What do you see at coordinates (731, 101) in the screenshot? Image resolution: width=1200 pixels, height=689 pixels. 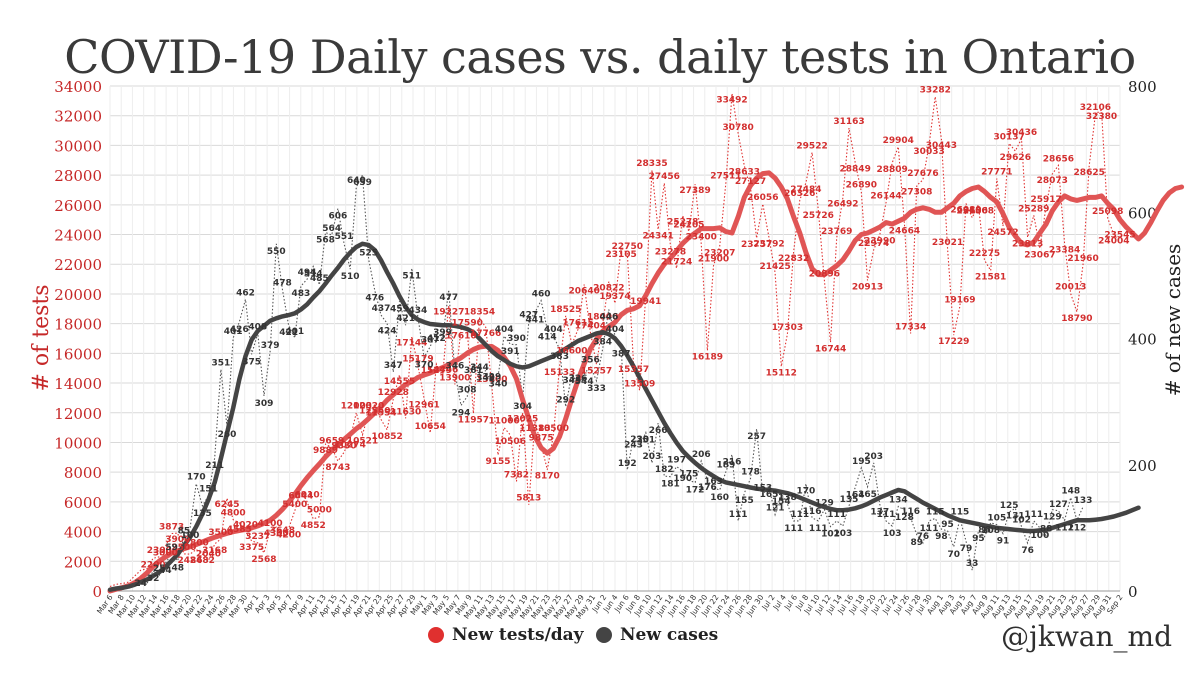 I see `tests-data-label: 33492` at bounding box center [731, 101].